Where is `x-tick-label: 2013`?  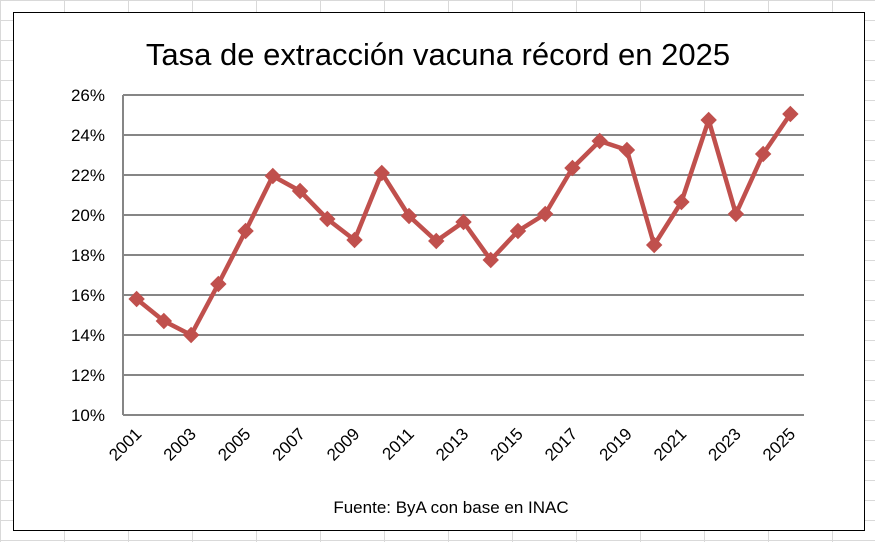 x-tick-label: 2013 is located at coordinates (452, 444).